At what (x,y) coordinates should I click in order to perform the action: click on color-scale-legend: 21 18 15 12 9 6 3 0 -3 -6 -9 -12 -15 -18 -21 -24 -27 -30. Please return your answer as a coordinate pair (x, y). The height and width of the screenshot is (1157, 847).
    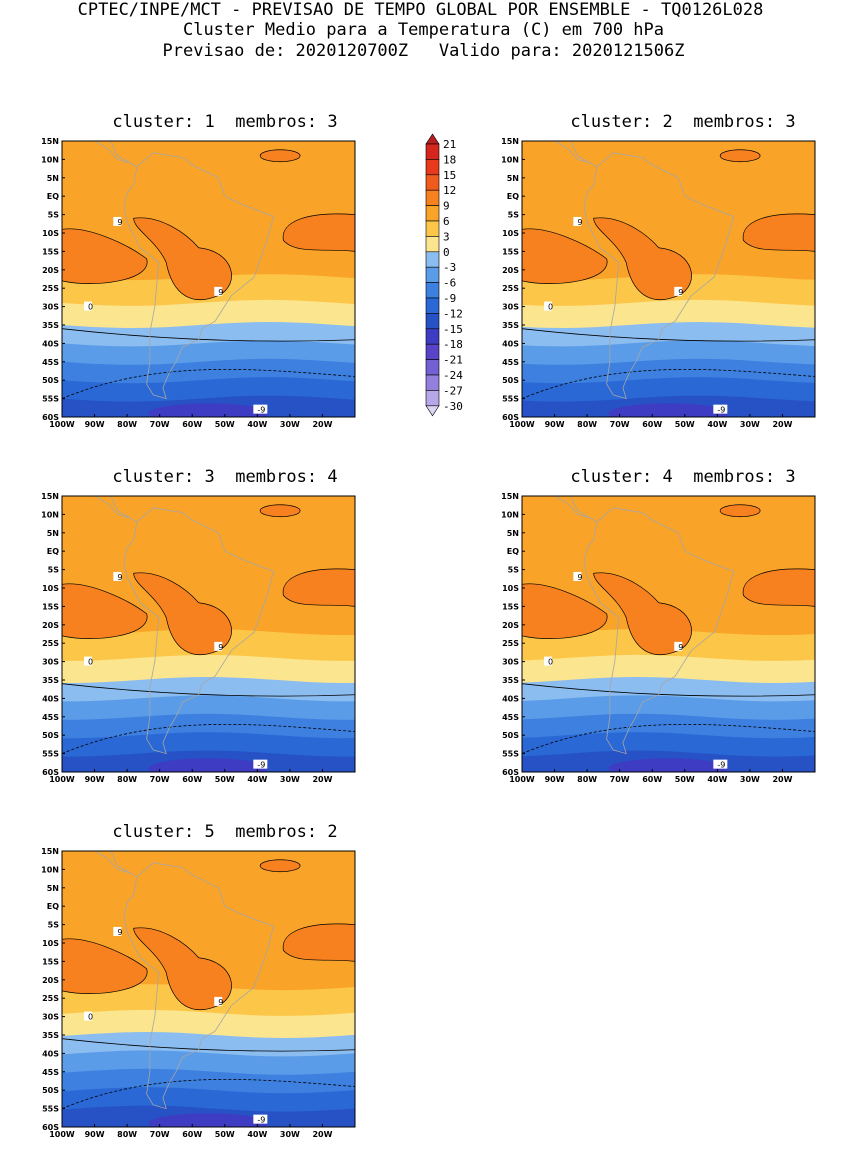
    Looking at the image, I should click on (450, 287).